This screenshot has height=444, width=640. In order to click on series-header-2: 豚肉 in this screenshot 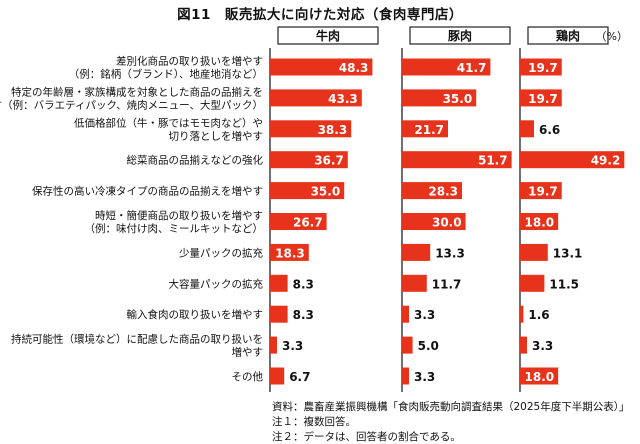, I will do `click(459, 35)`.